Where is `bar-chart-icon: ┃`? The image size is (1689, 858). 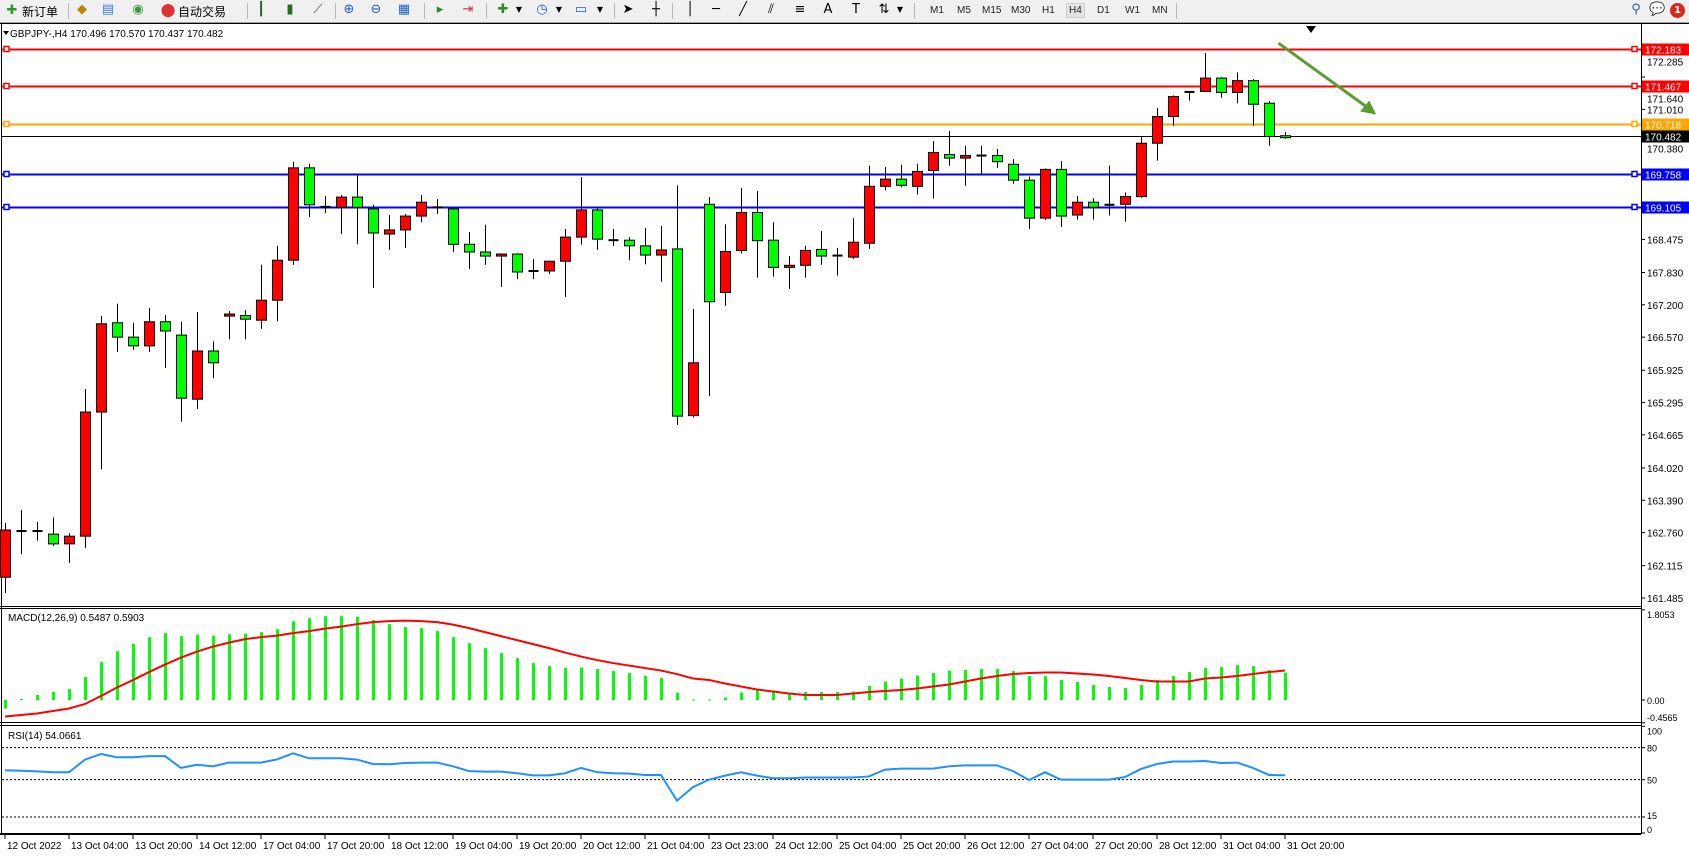 bar-chart-icon: ┃ is located at coordinates (261, 9).